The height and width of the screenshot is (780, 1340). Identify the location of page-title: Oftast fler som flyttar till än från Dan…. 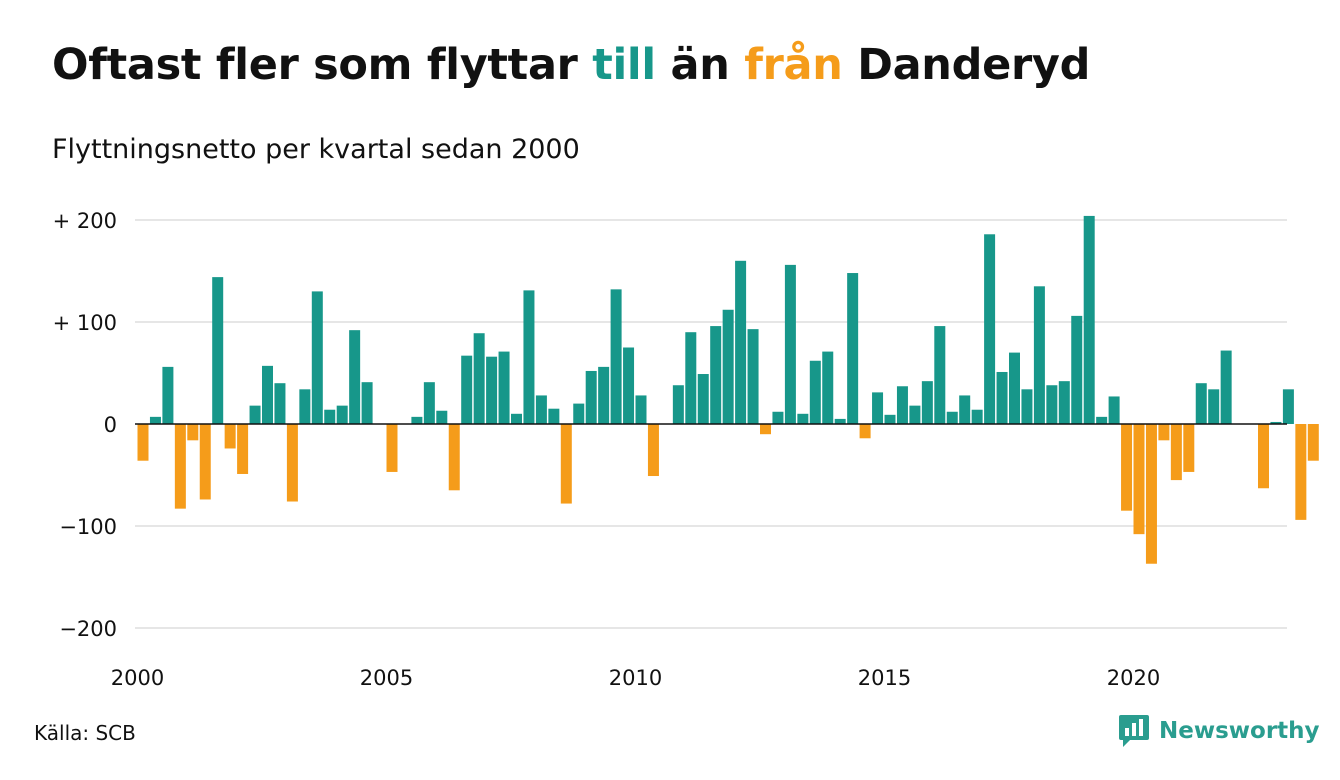
(571, 65).